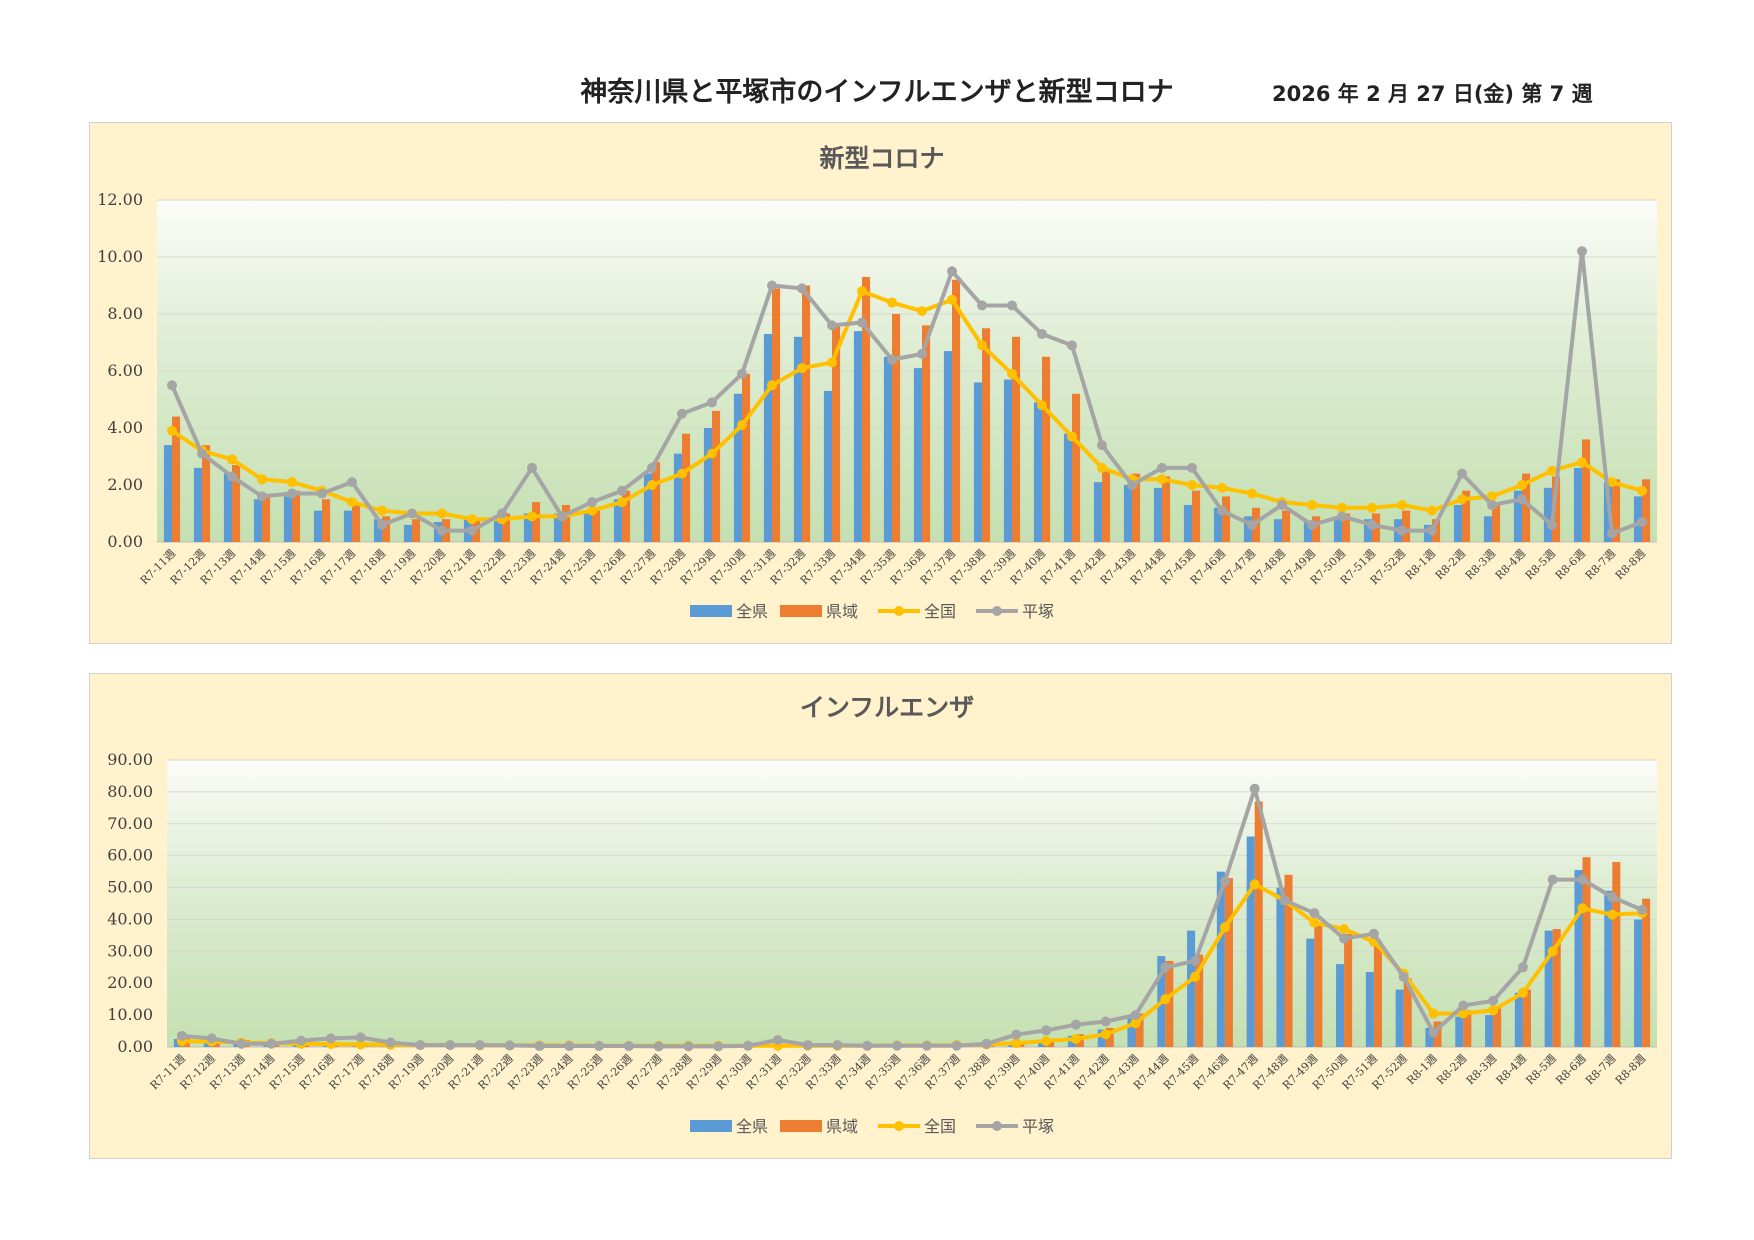 This screenshot has height=1240, width=1754. What do you see at coordinates (1451, 1069) in the screenshot?
I see `x-tick-label: R8-2週` at bounding box center [1451, 1069].